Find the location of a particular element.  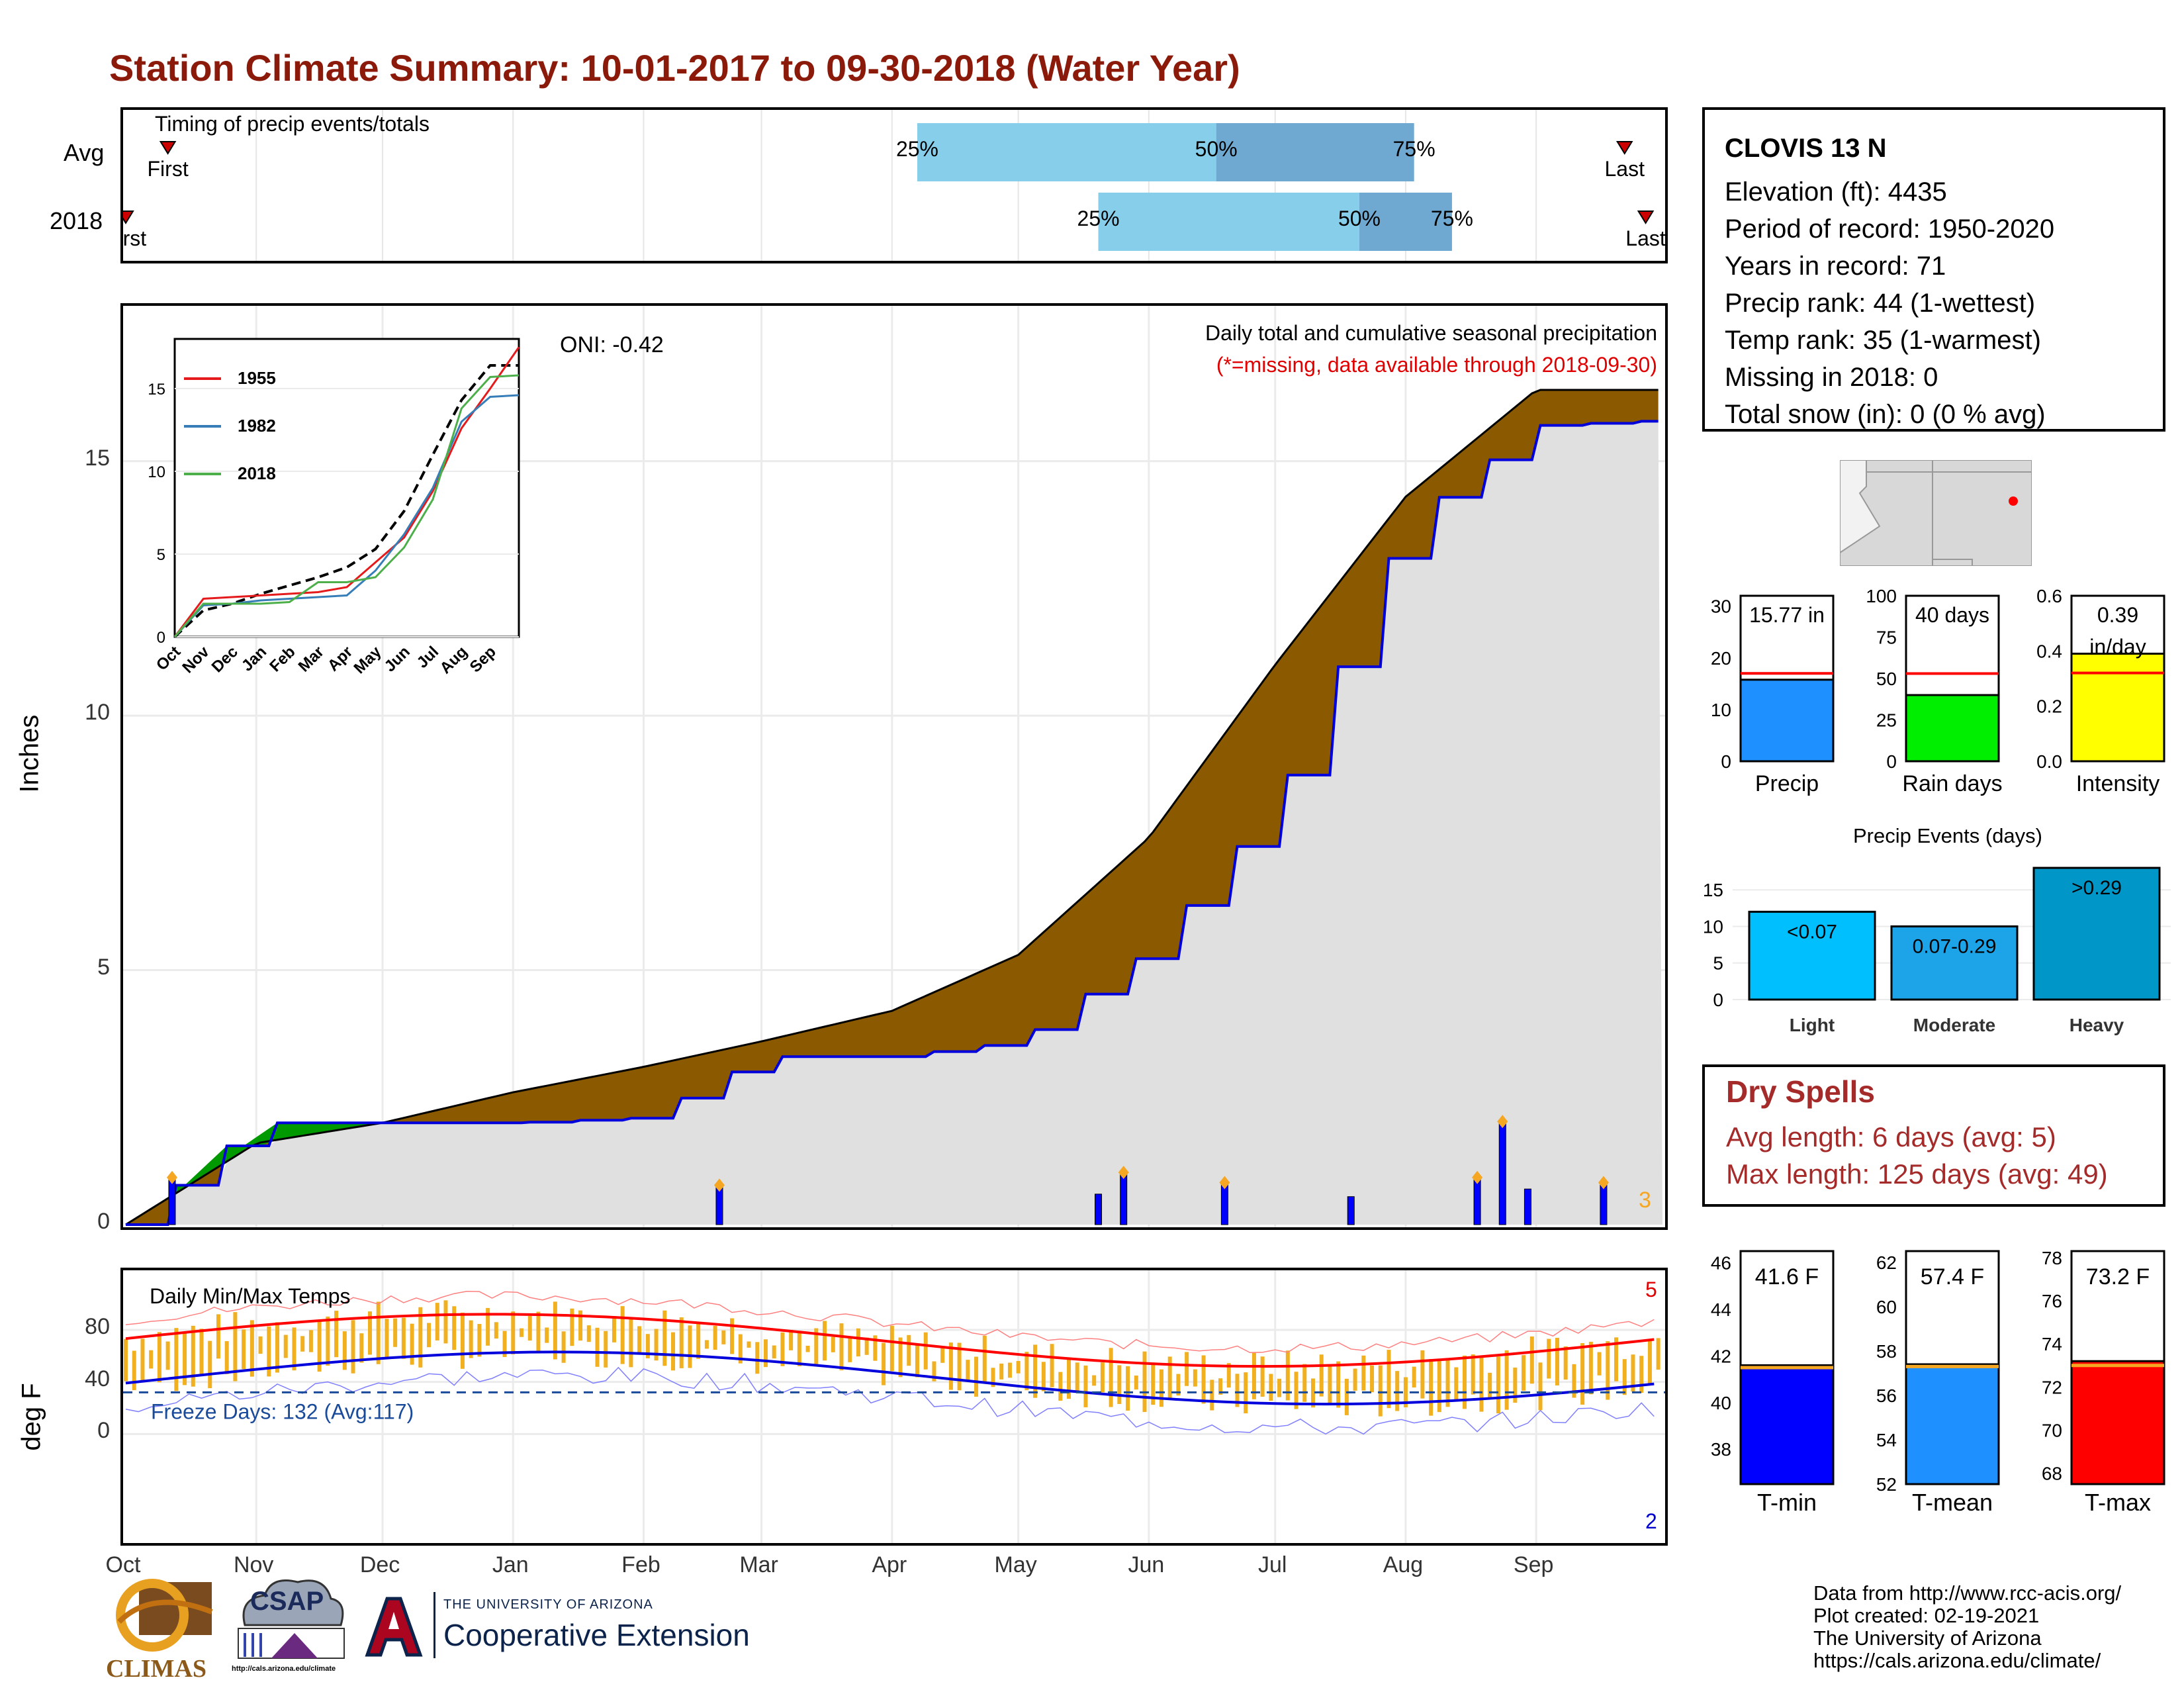

credit-url: https://cals.arizona.edu/climate/ is located at coordinates (1957, 1660).